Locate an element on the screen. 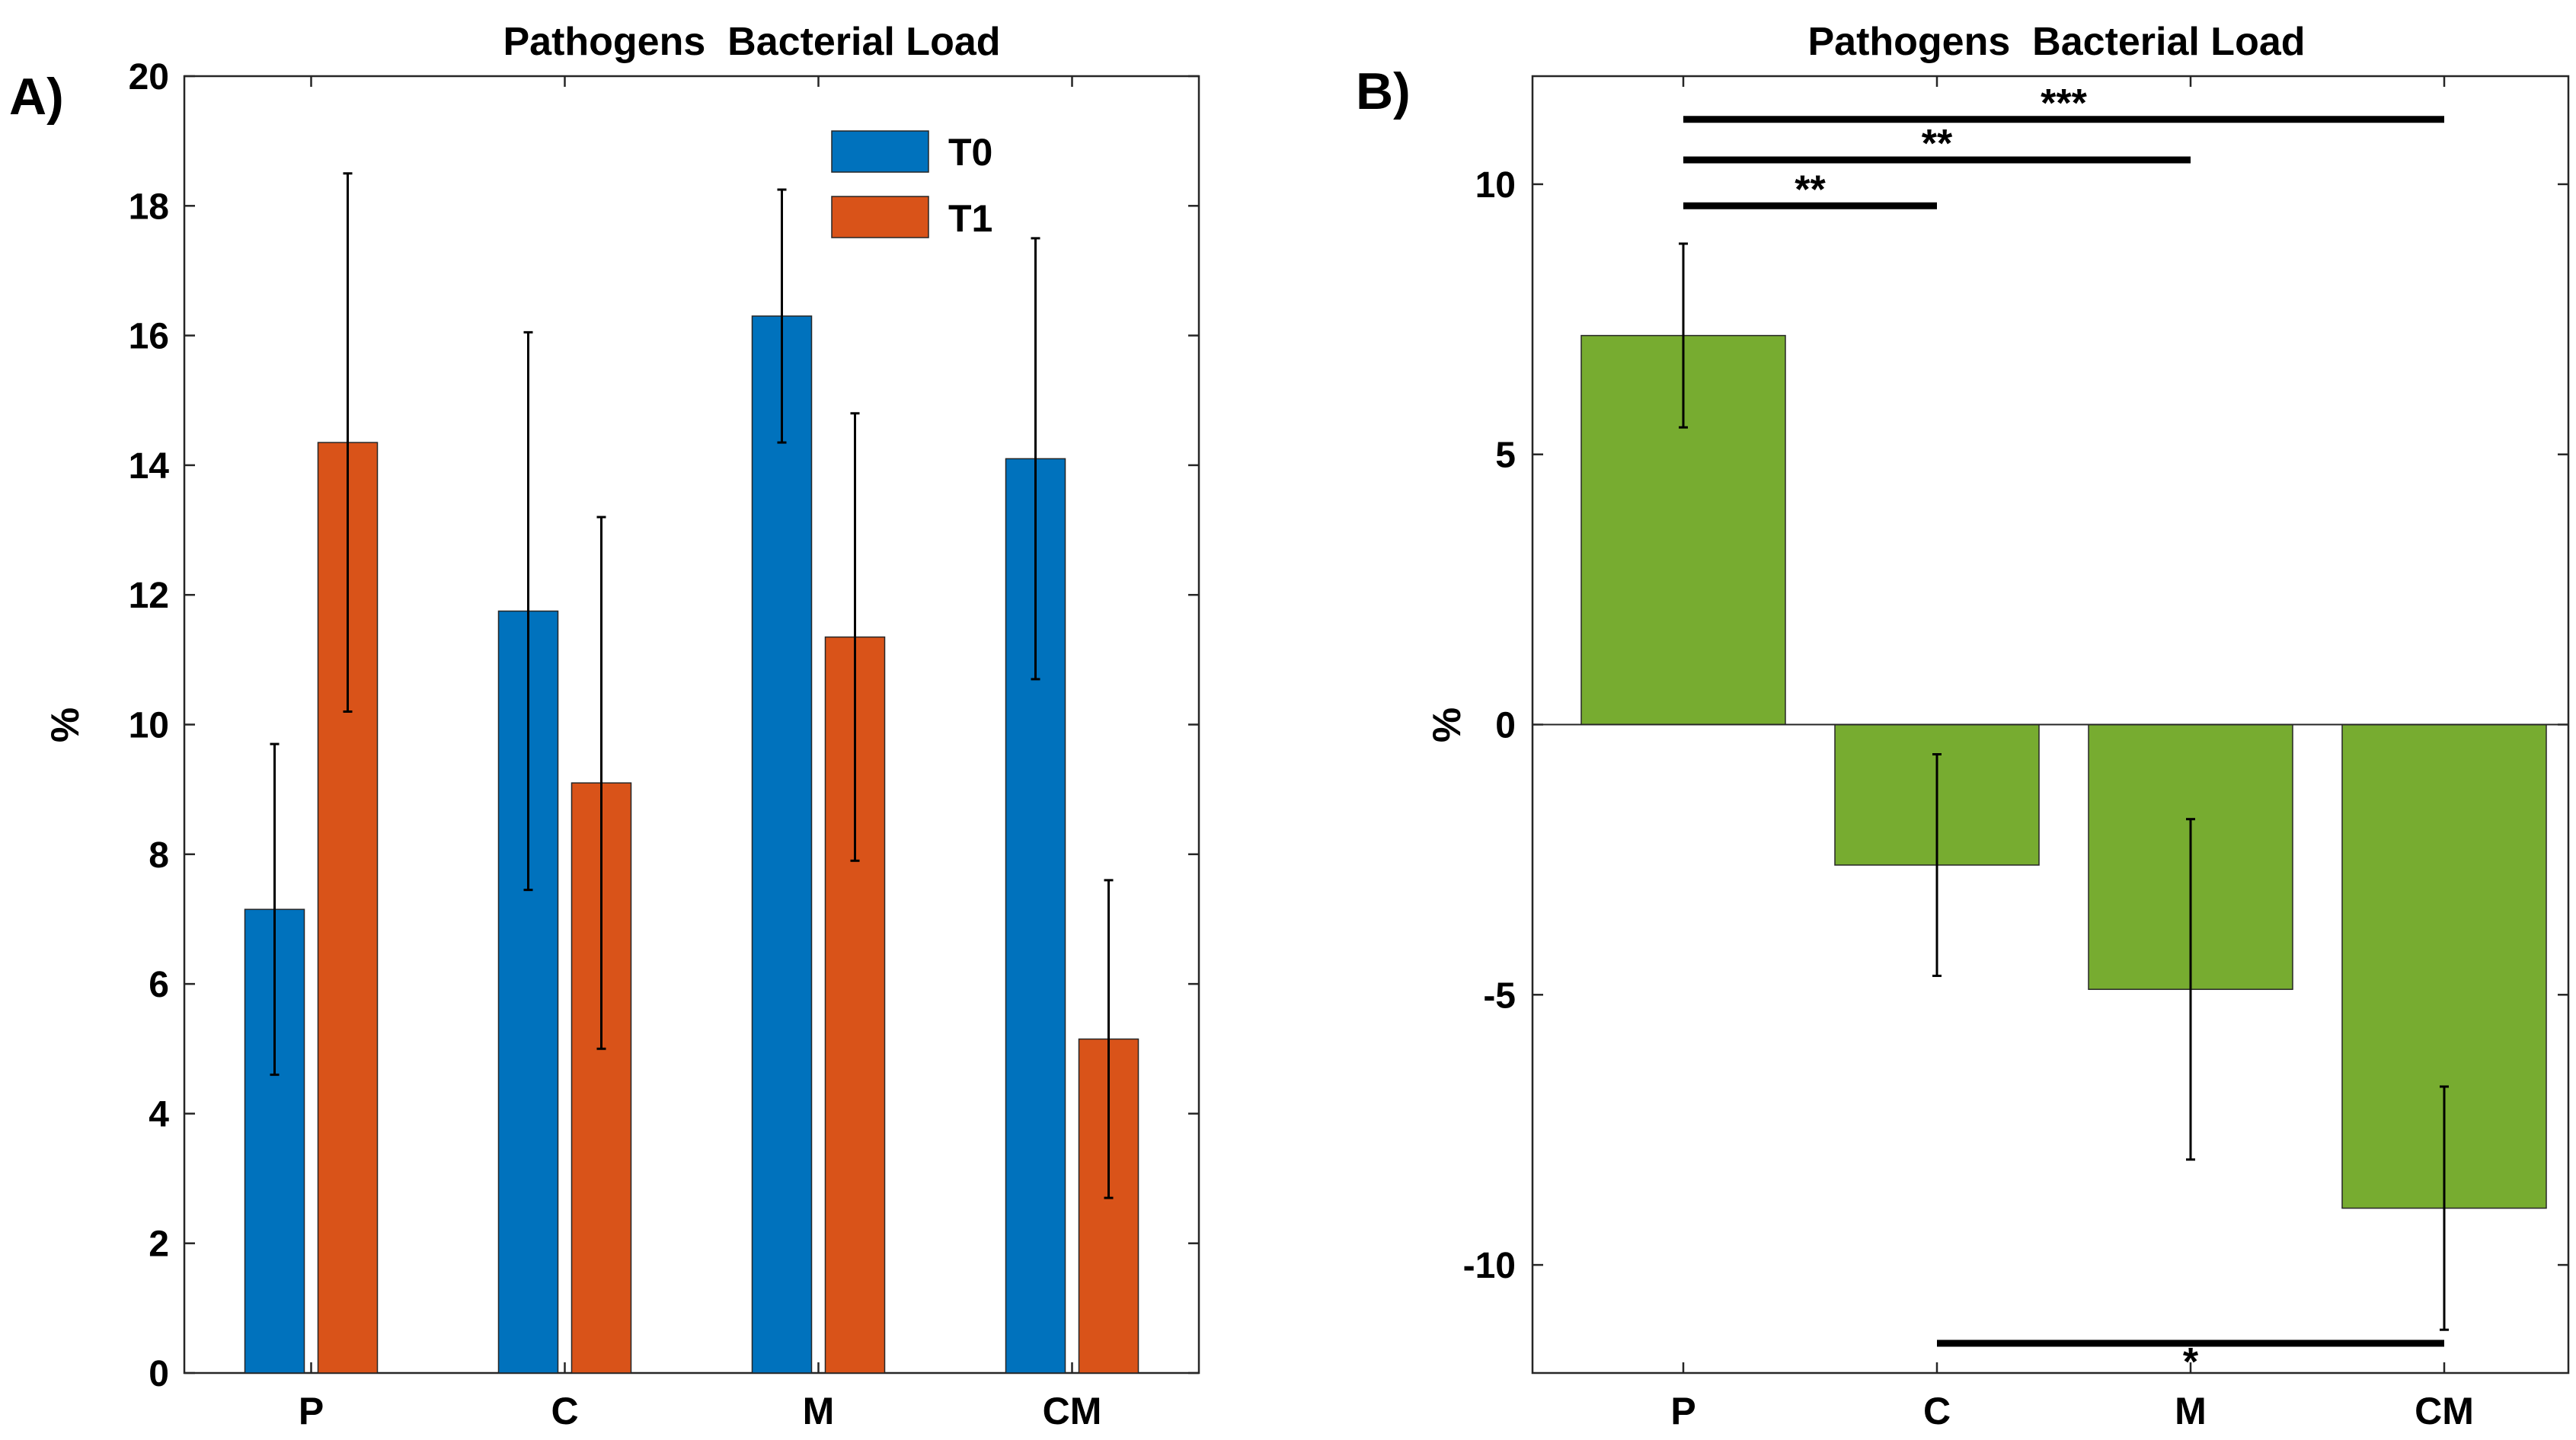 The height and width of the screenshot is (1440, 2576). panel-a-legend: T0 T1 is located at coordinates (912, 185).